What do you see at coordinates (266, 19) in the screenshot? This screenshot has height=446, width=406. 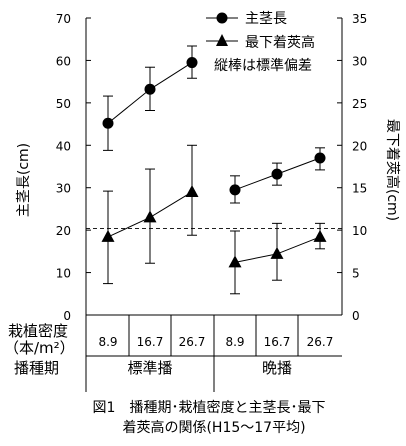 I see `legend-label-main-stem: 主茎長` at bounding box center [266, 19].